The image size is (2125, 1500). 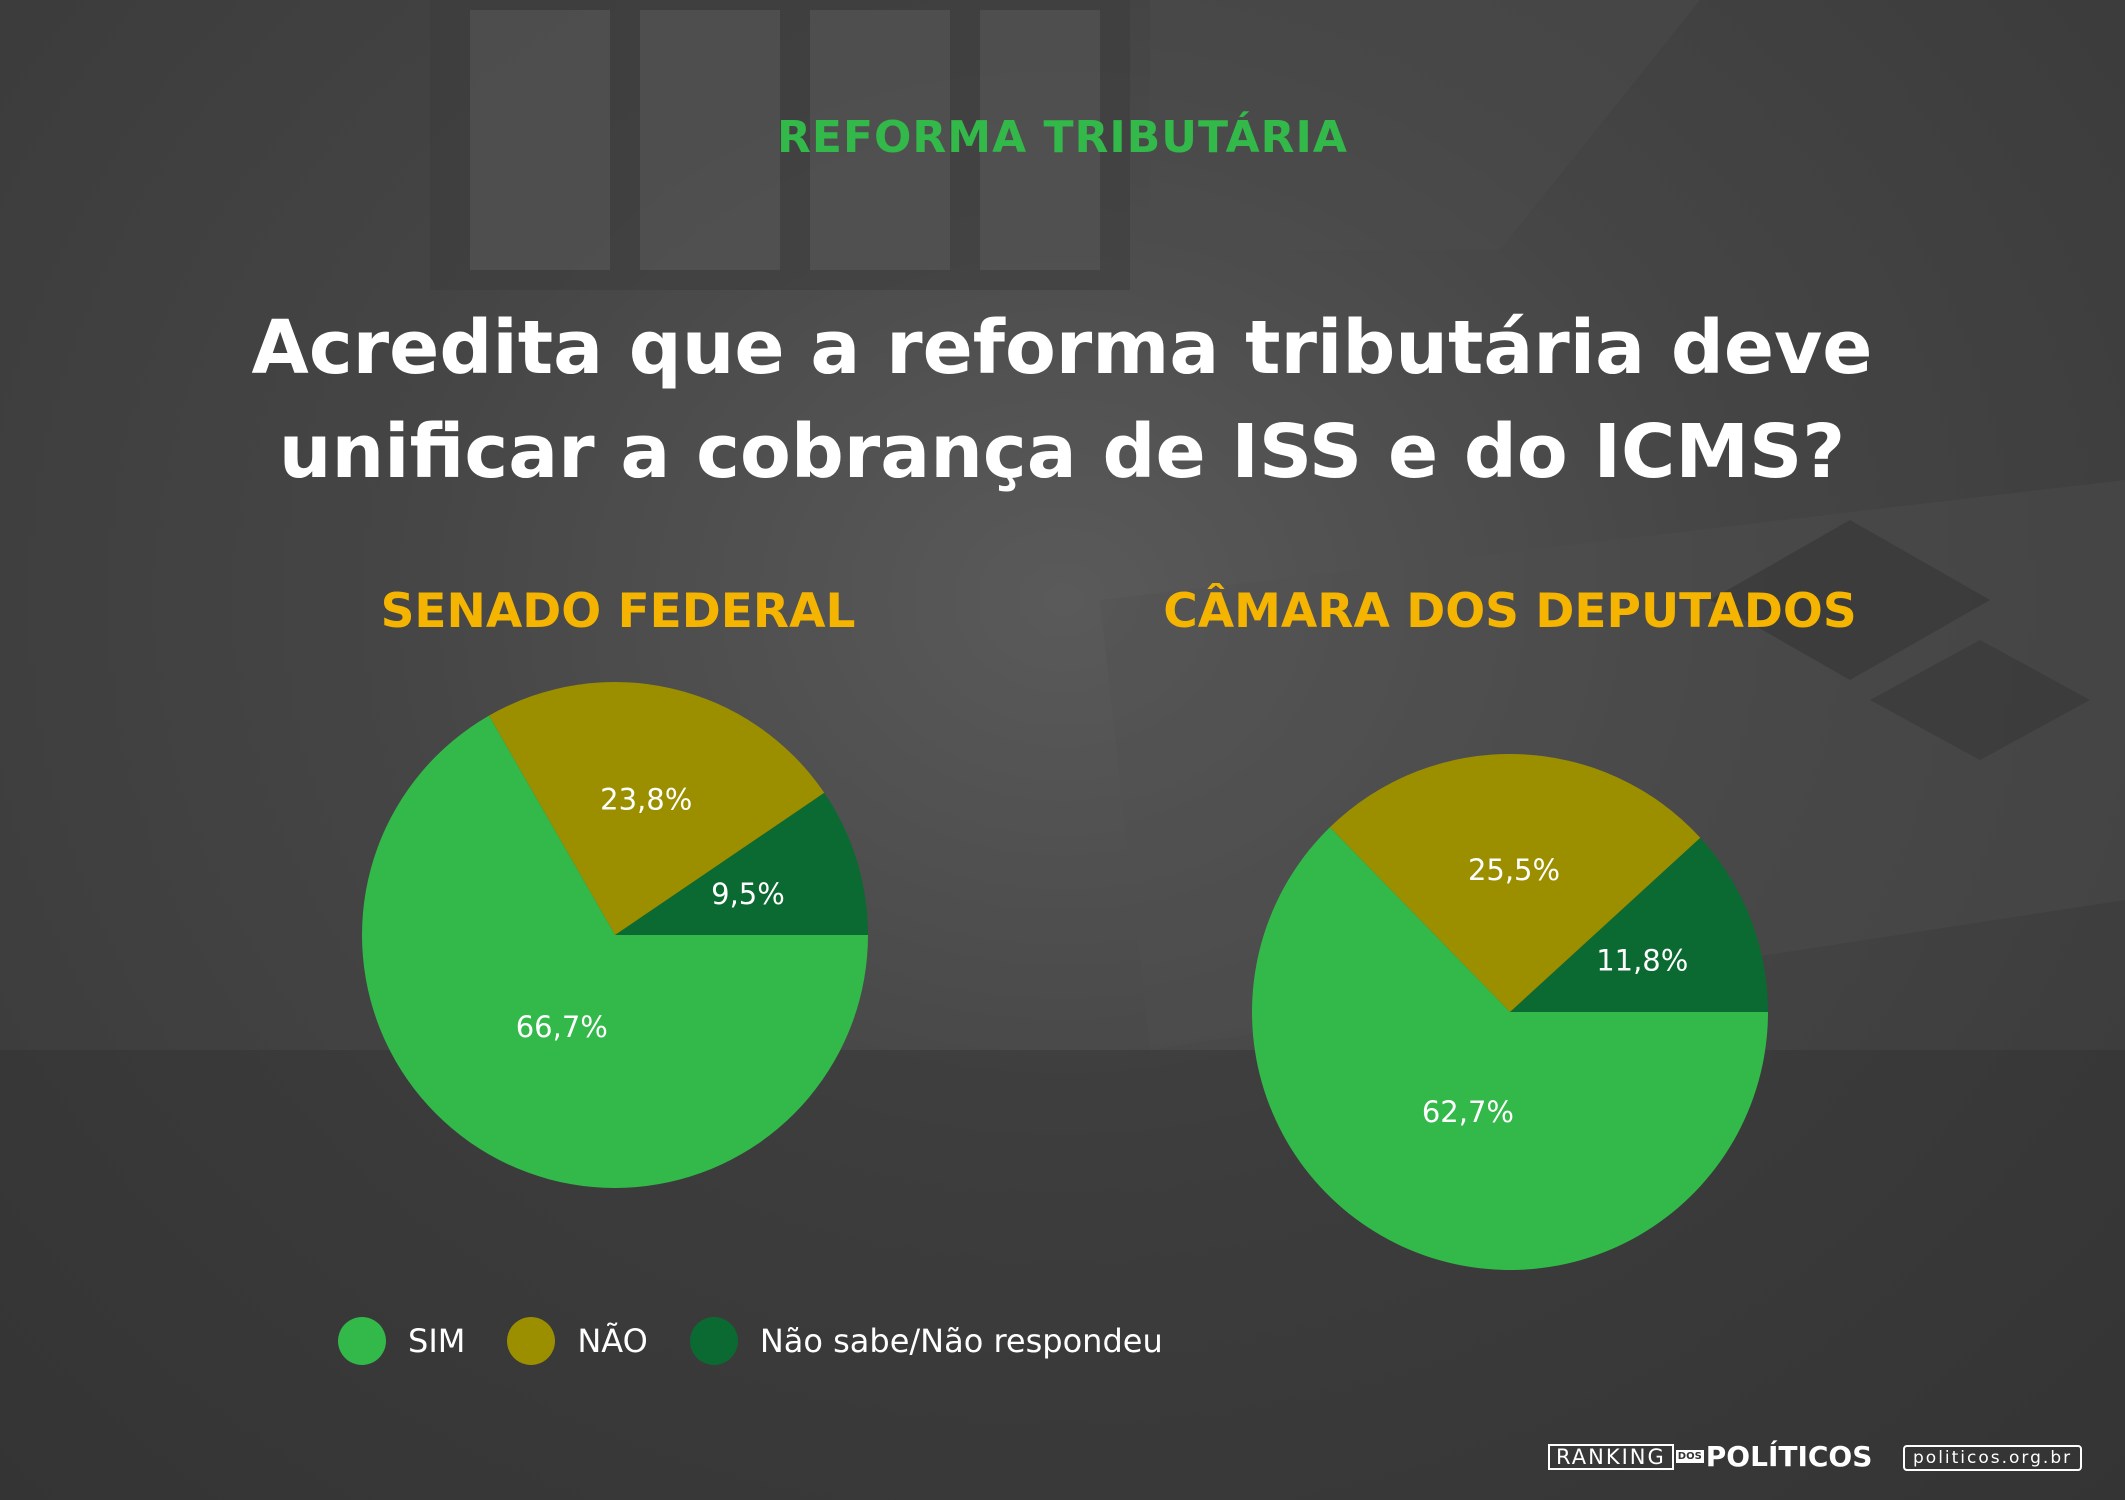 I want to click on chart-title-camara: CÂMARA DOS DEPUTADOS, so click(x=1510, y=611).